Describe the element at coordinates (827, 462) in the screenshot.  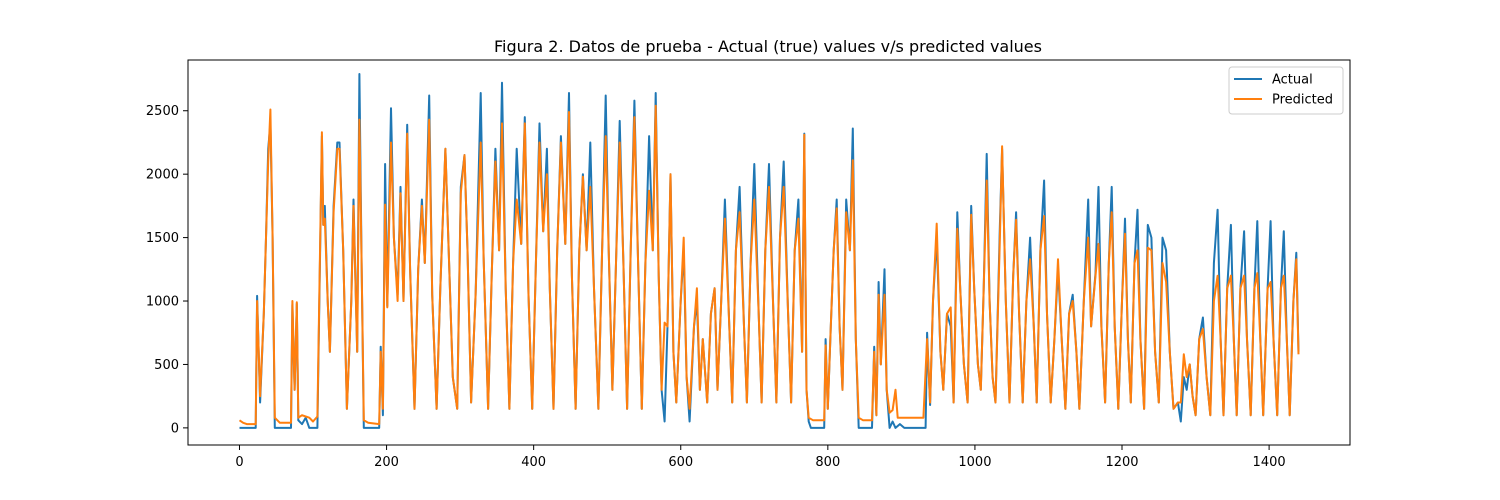
I see `x-tick-label: 800` at that location.